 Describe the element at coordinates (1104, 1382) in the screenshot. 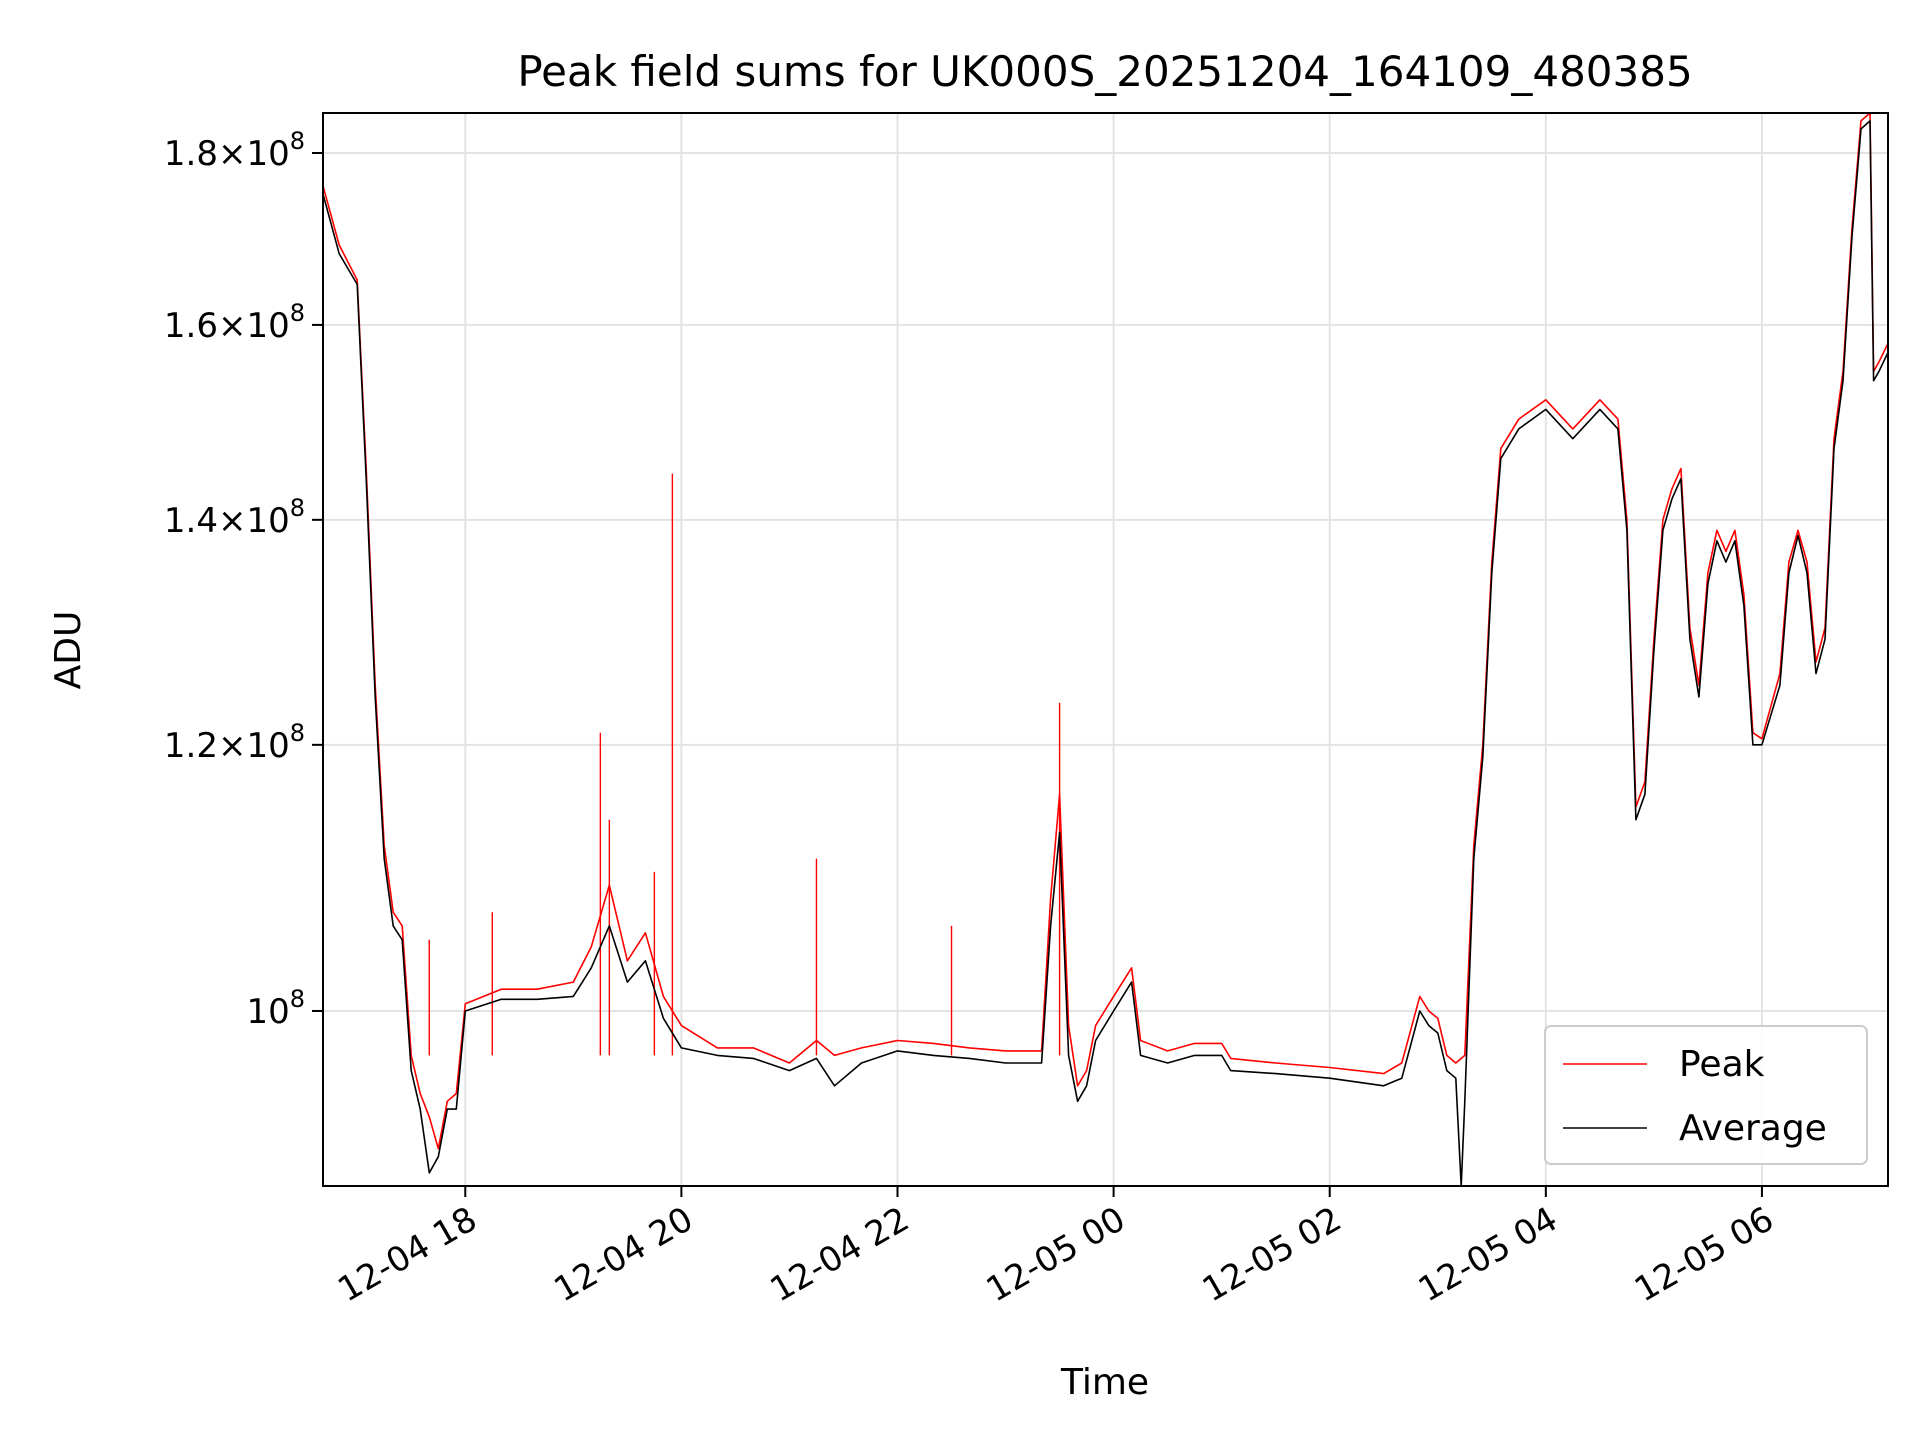

I see `x-axis-label: Time` at that location.